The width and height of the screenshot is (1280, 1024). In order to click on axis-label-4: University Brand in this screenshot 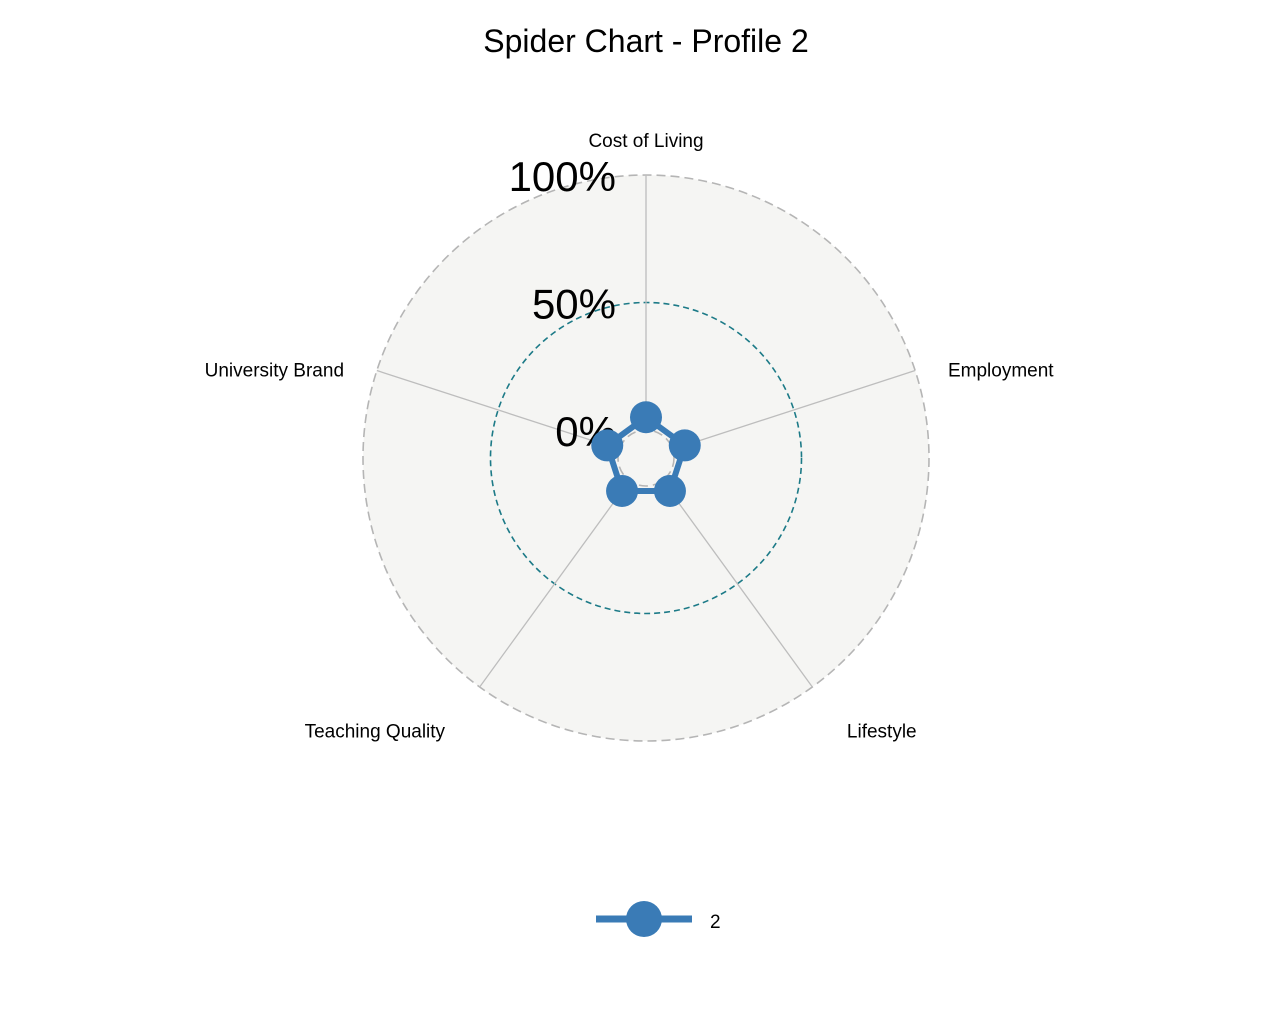, I will do `click(274, 371)`.